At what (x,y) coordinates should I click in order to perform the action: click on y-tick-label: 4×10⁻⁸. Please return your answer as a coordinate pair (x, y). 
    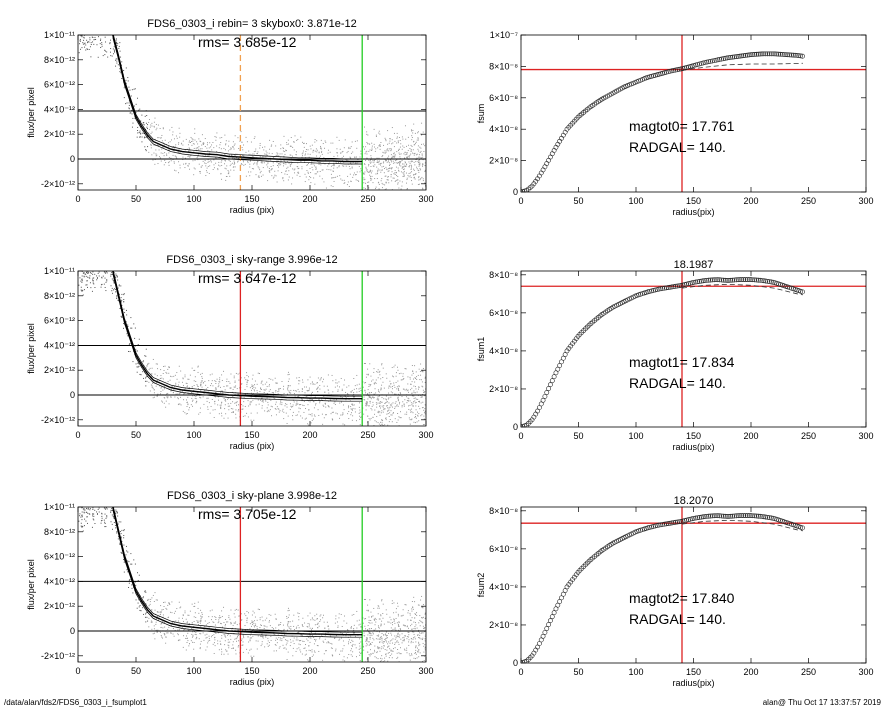
    Looking at the image, I should click on (503, 351).